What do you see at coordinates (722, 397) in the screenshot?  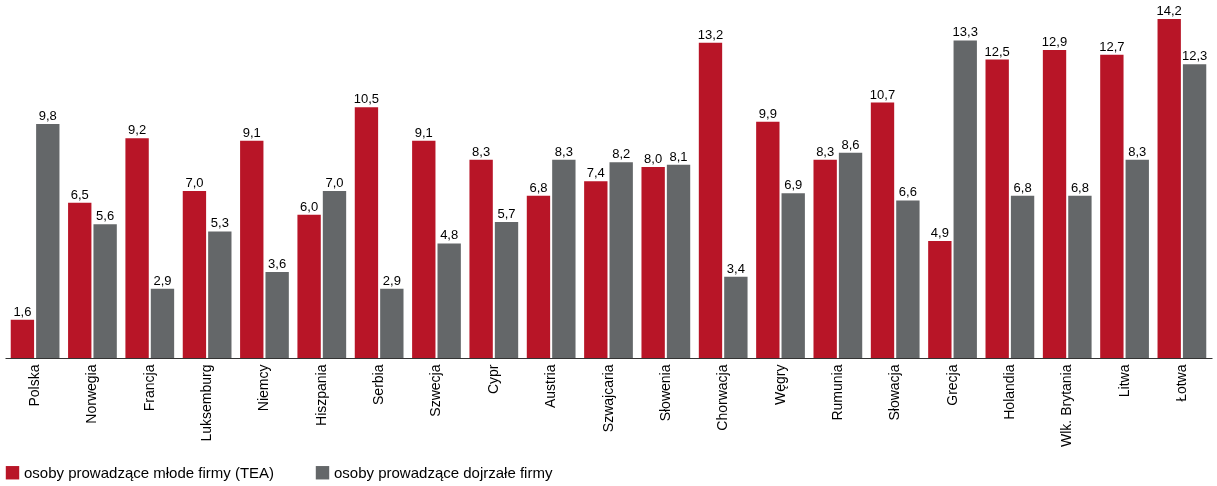 I see `x-tick-label: Chorwacja` at bounding box center [722, 397].